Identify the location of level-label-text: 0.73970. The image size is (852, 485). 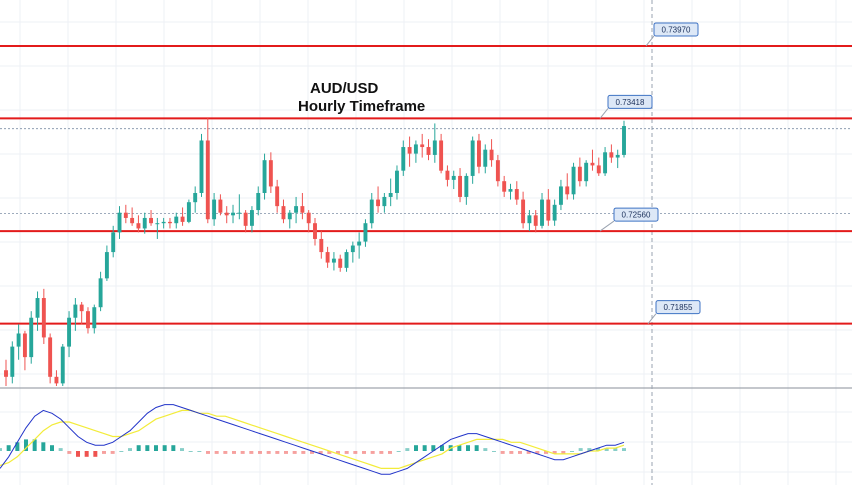
(676, 29).